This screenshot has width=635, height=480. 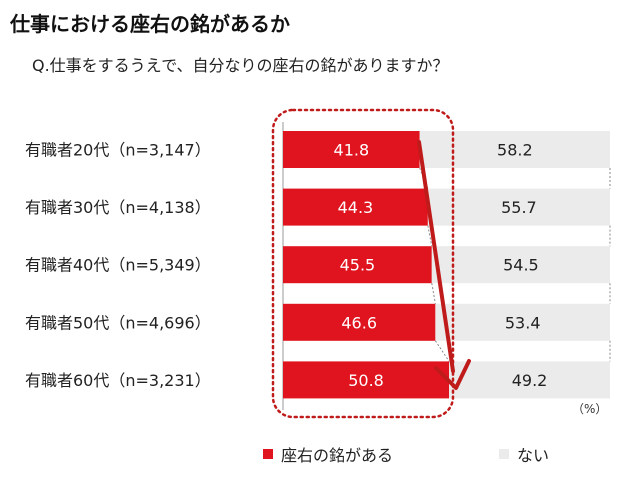 I want to click on legend-swatch-yes, so click(x=268, y=454).